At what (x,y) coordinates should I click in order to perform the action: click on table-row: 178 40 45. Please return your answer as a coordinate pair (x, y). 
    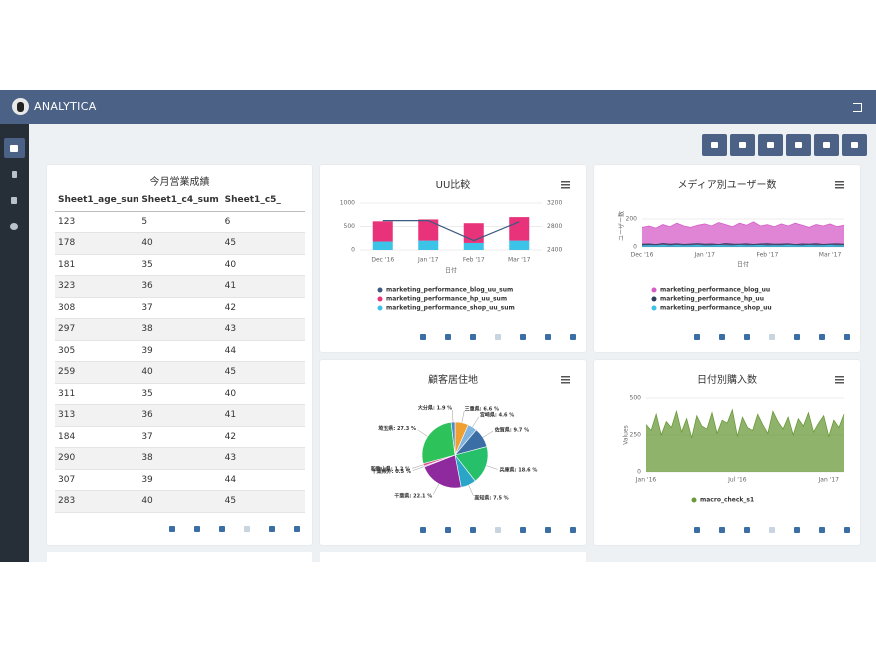
    Looking at the image, I should click on (180, 244).